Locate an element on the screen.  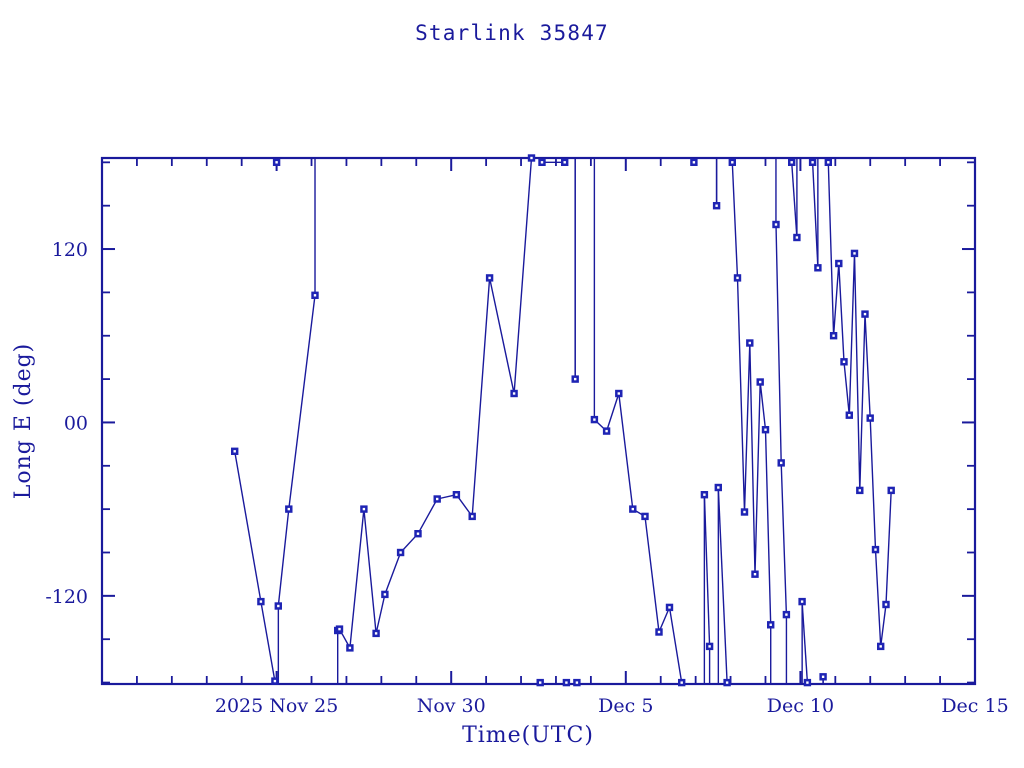
y-axis-title: Long E (deg) is located at coordinates (23, 421).